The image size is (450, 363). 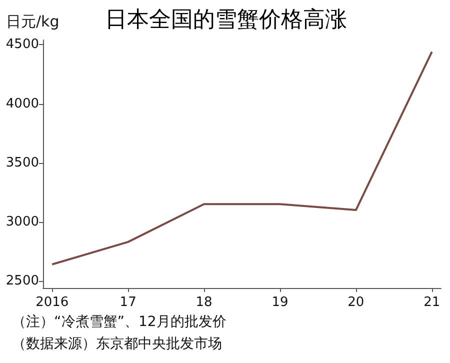 What do you see at coordinates (280, 302) in the screenshot?
I see `x-tick-label: 19` at bounding box center [280, 302].